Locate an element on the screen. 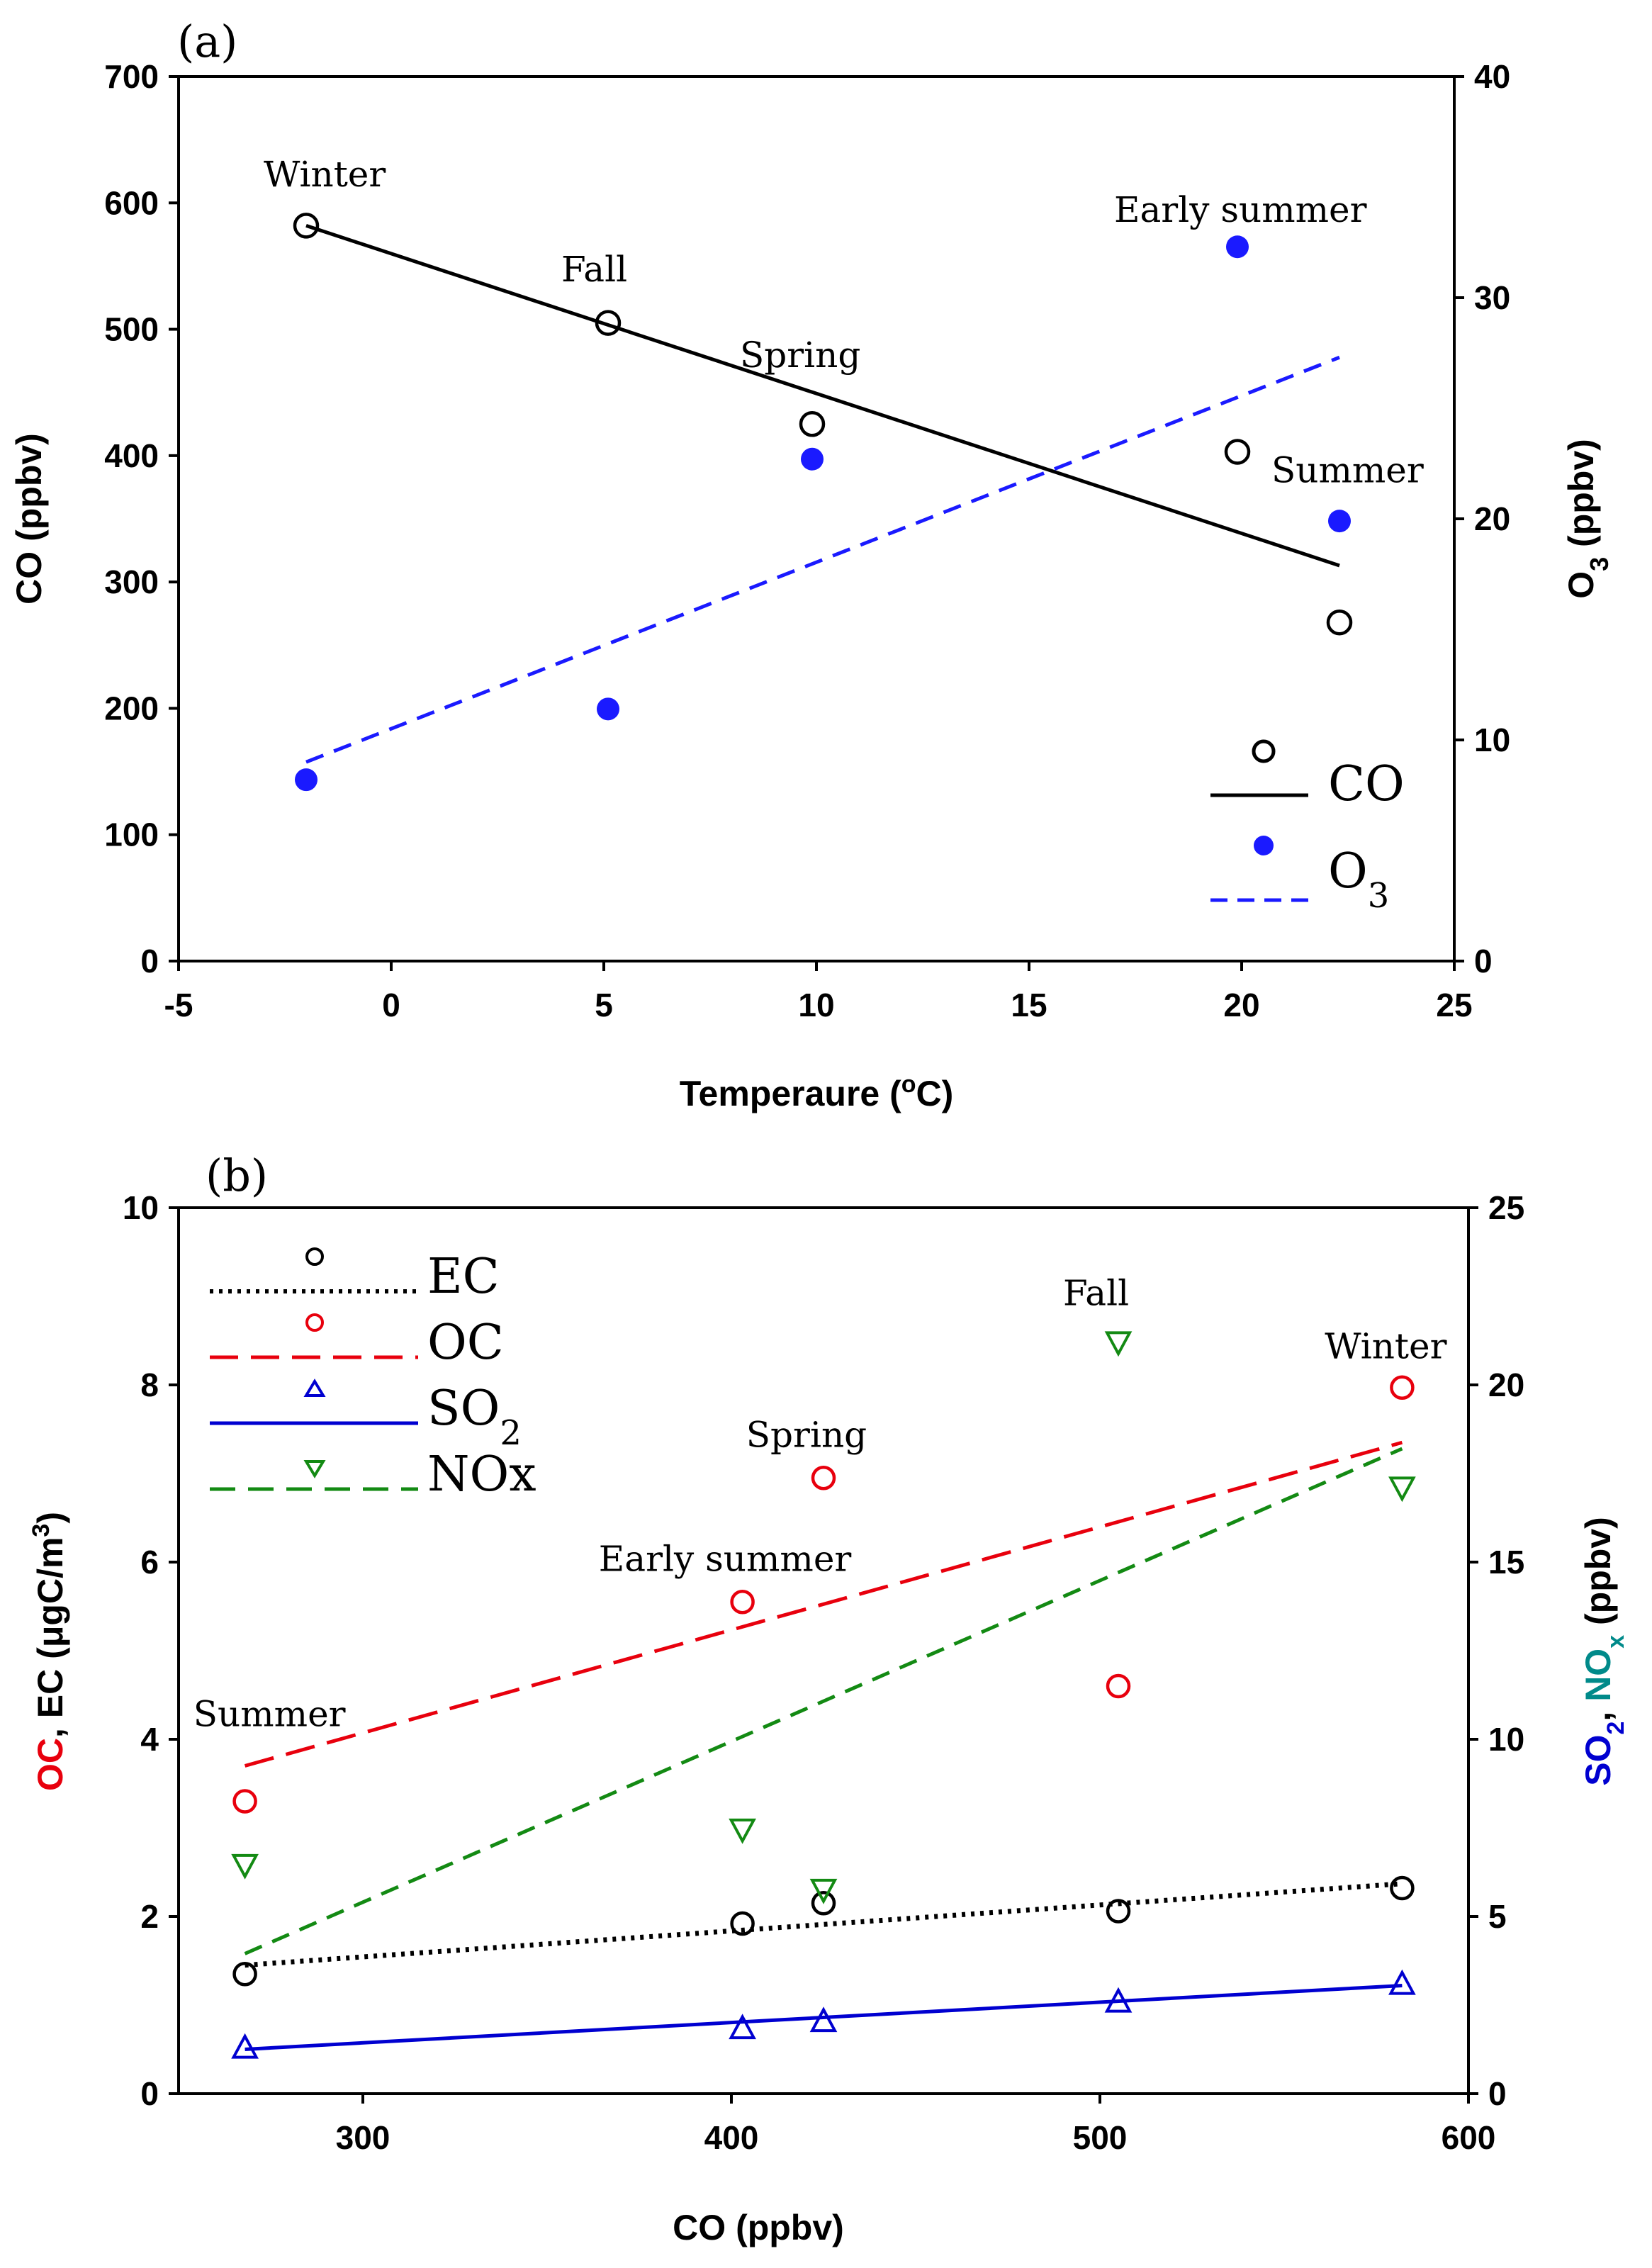 This screenshot has width=1652, height=2268. panel-b-legend: EC OC SO2 NOx is located at coordinates (373, 1375).